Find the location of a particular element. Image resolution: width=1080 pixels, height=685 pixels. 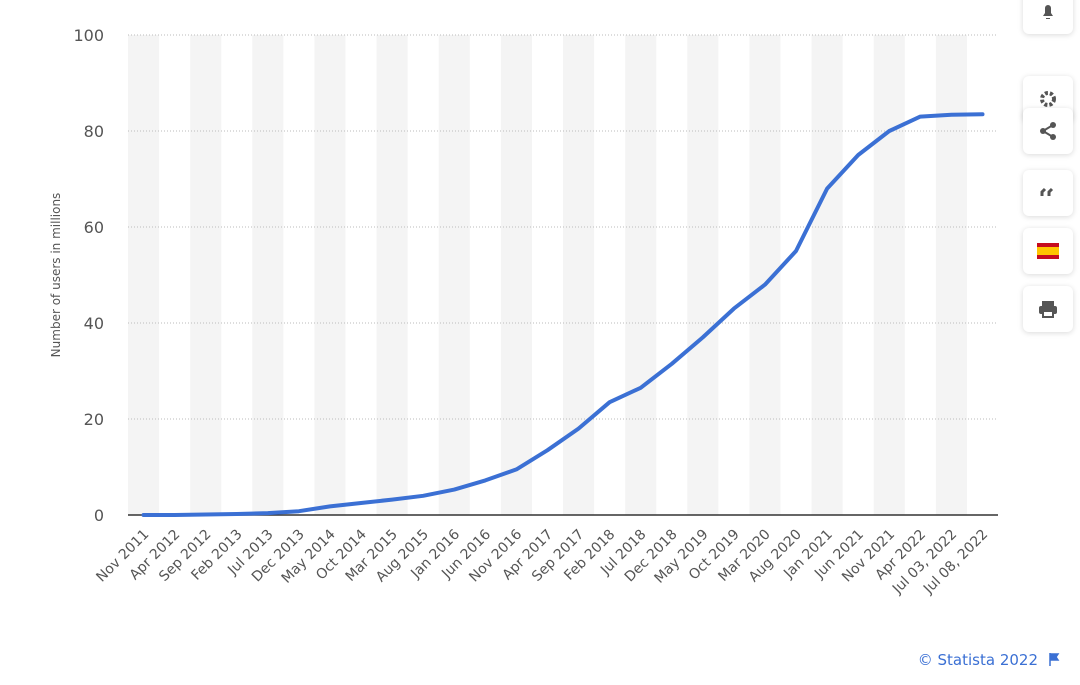

source: © Statista 2022 is located at coordinates (978, 660).